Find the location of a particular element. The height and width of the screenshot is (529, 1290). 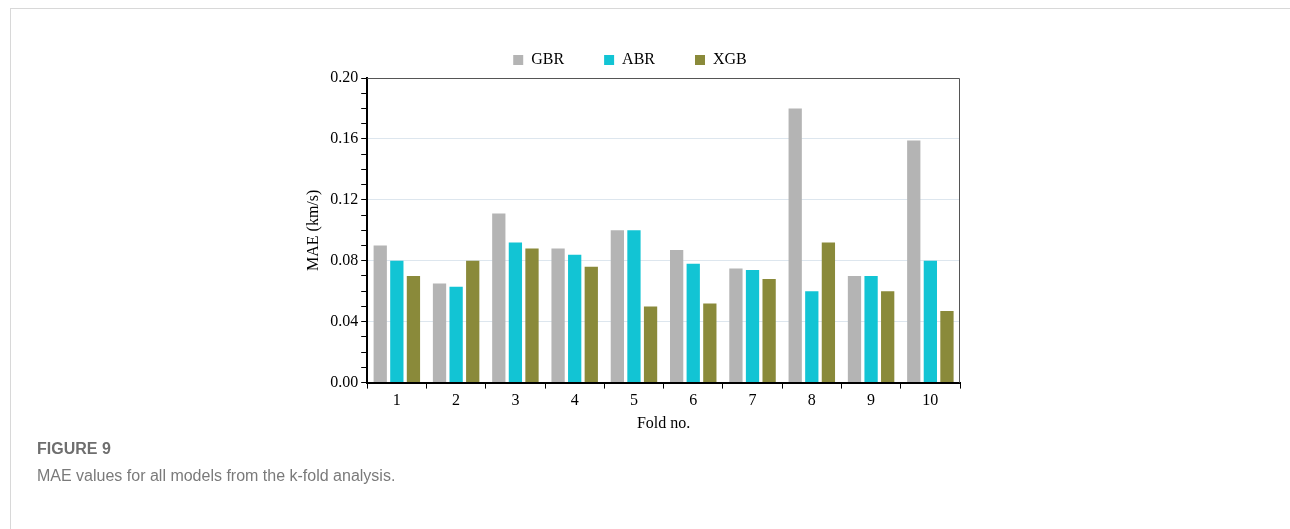

x-tick-label: 8 is located at coordinates (811, 400).